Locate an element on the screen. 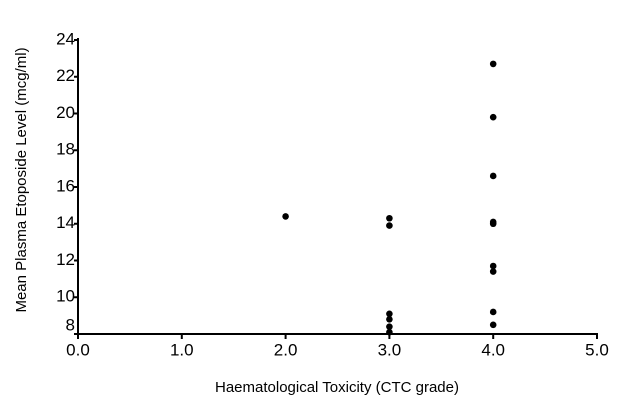 This screenshot has width=626, height=405. x-tick-label: 1.0 is located at coordinates (182, 349).